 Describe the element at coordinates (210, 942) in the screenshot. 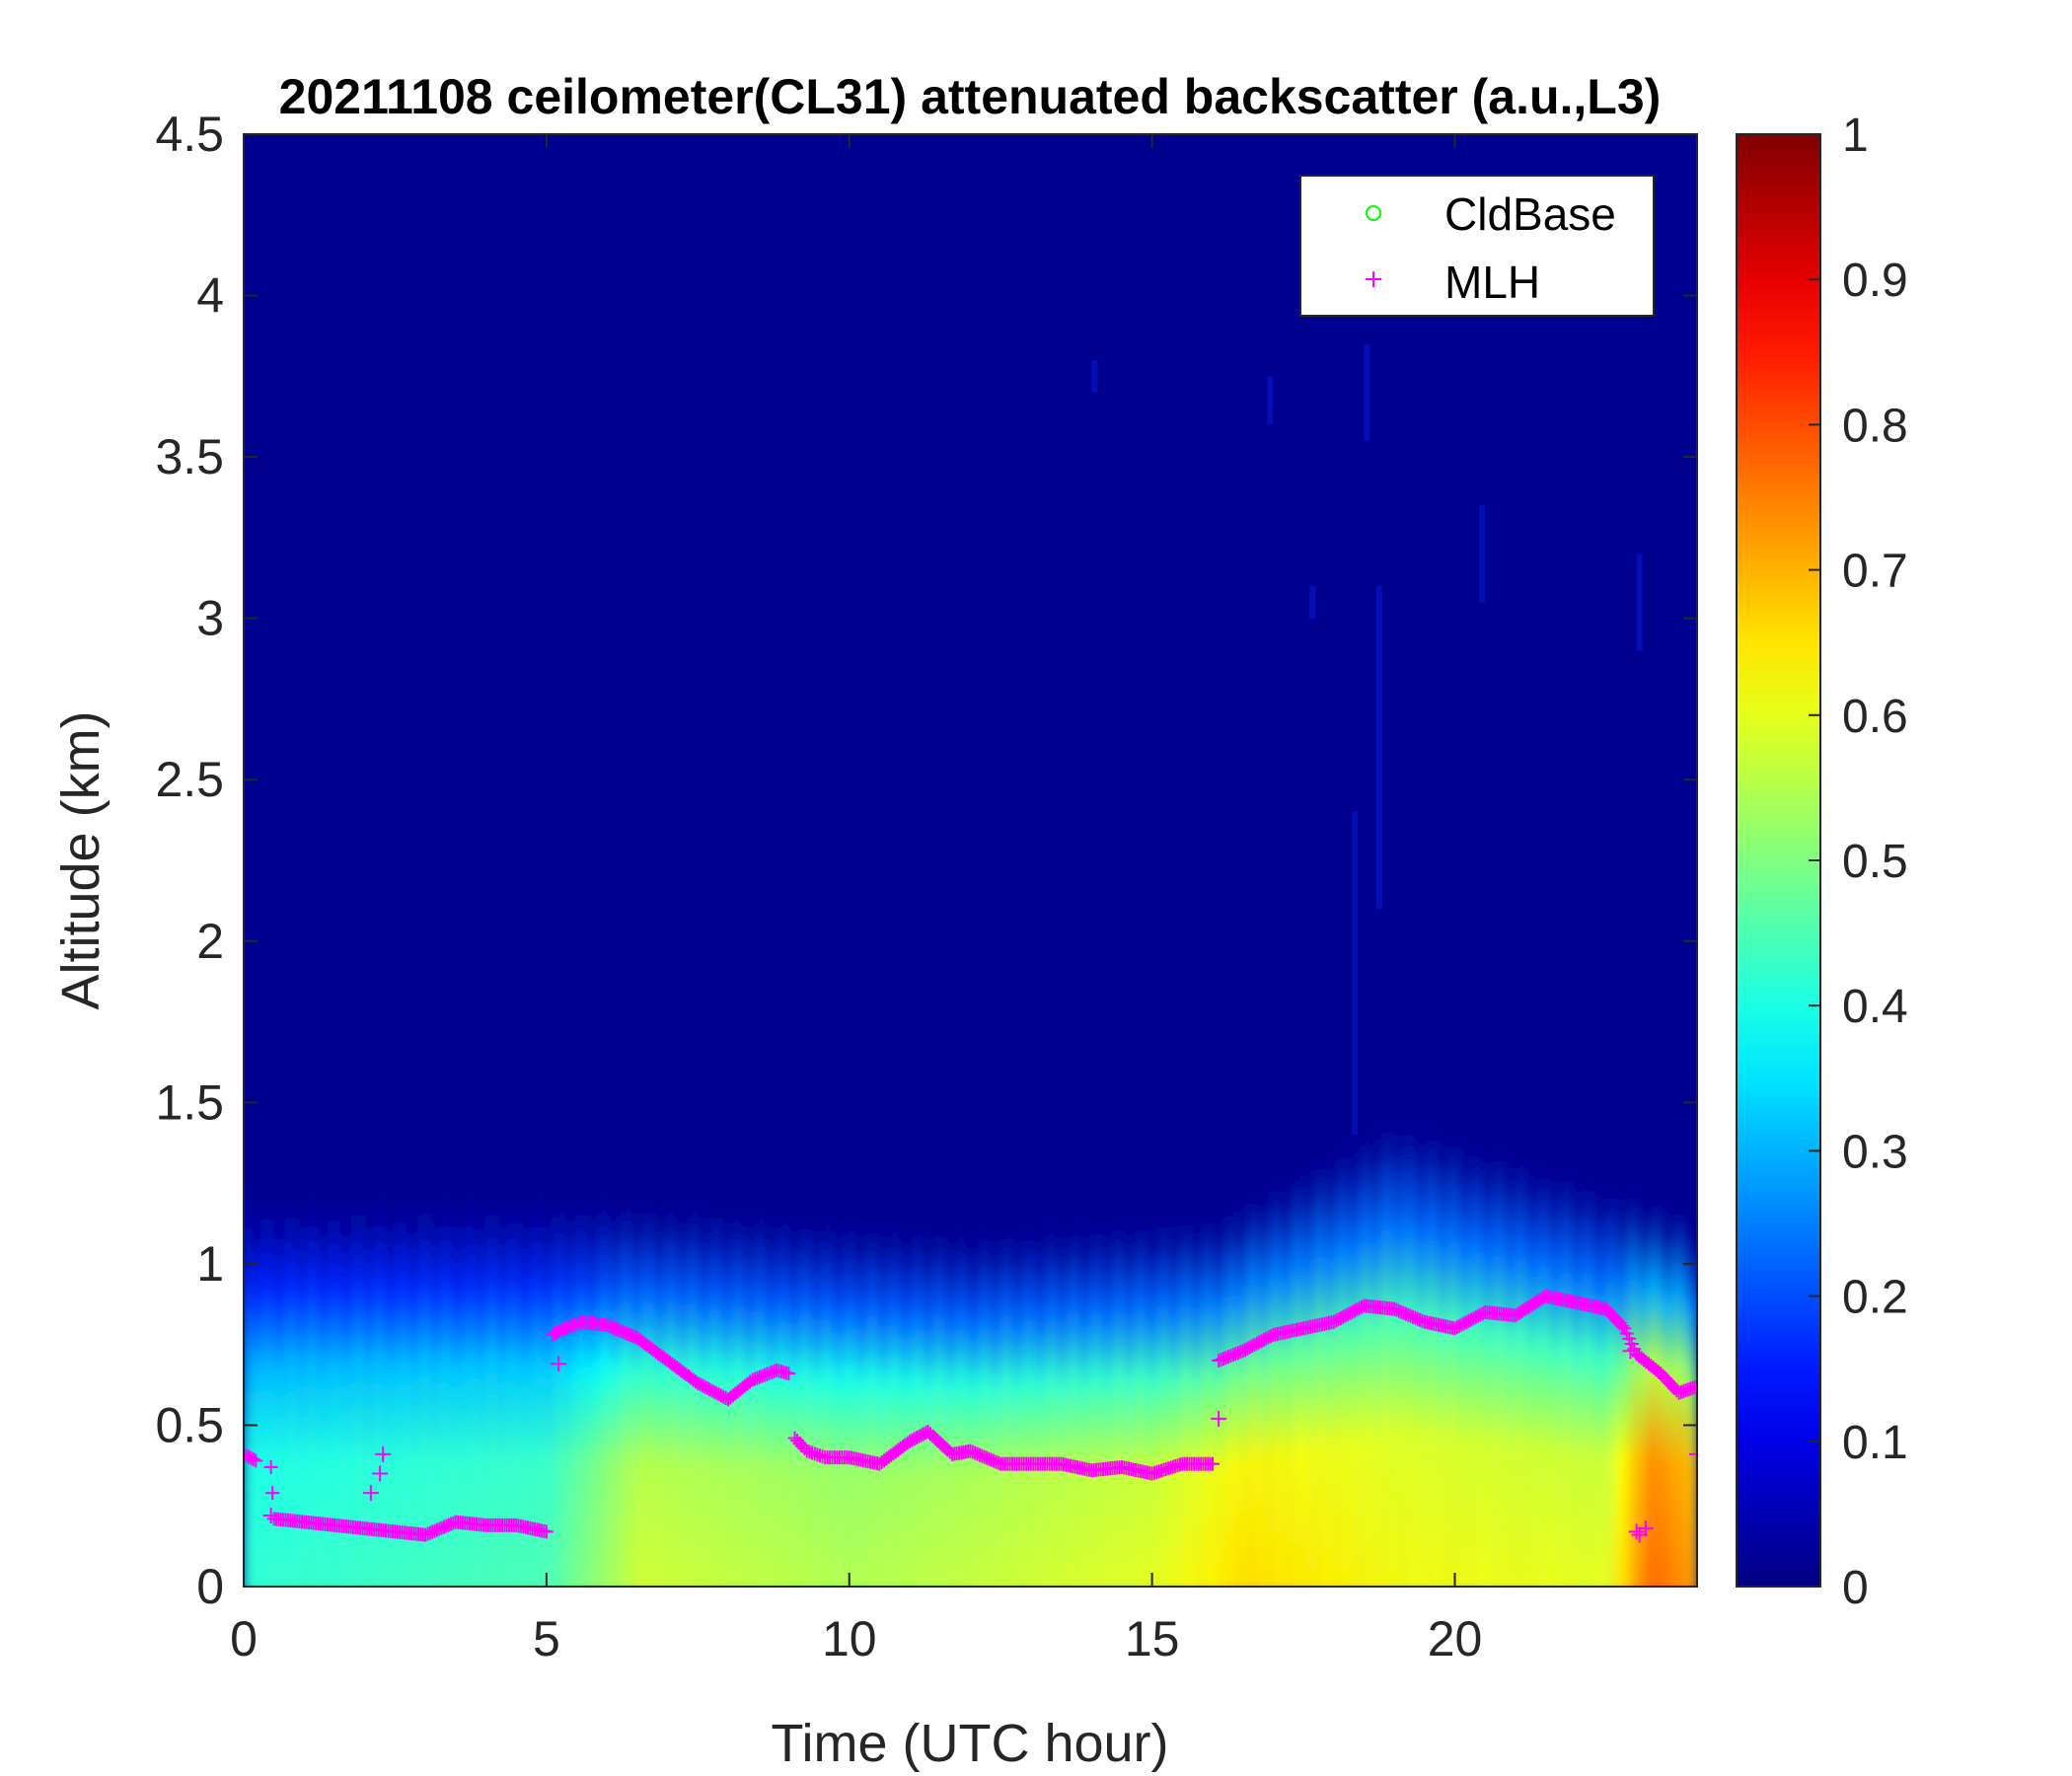

I see `y-tick-label: 2` at that location.